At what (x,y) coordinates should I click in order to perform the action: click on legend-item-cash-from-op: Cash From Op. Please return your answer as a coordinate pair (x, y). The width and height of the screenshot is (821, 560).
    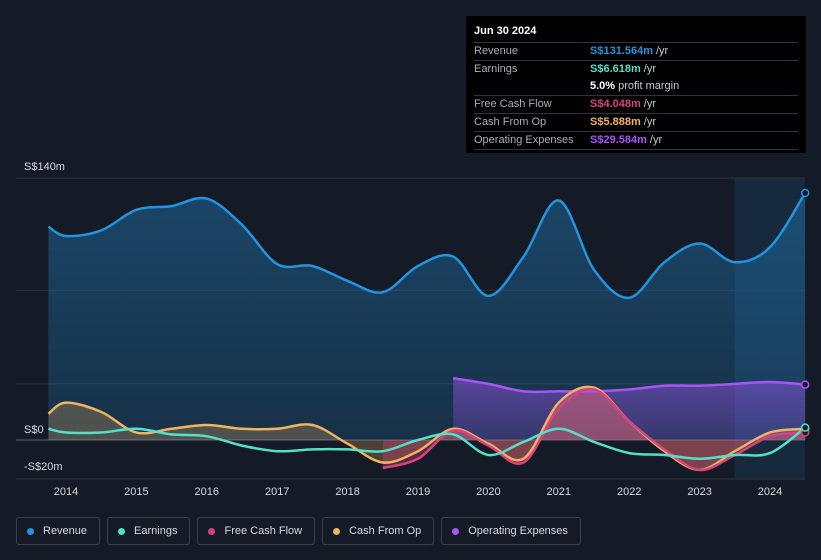
    Looking at the image, I should click on (378, 531).